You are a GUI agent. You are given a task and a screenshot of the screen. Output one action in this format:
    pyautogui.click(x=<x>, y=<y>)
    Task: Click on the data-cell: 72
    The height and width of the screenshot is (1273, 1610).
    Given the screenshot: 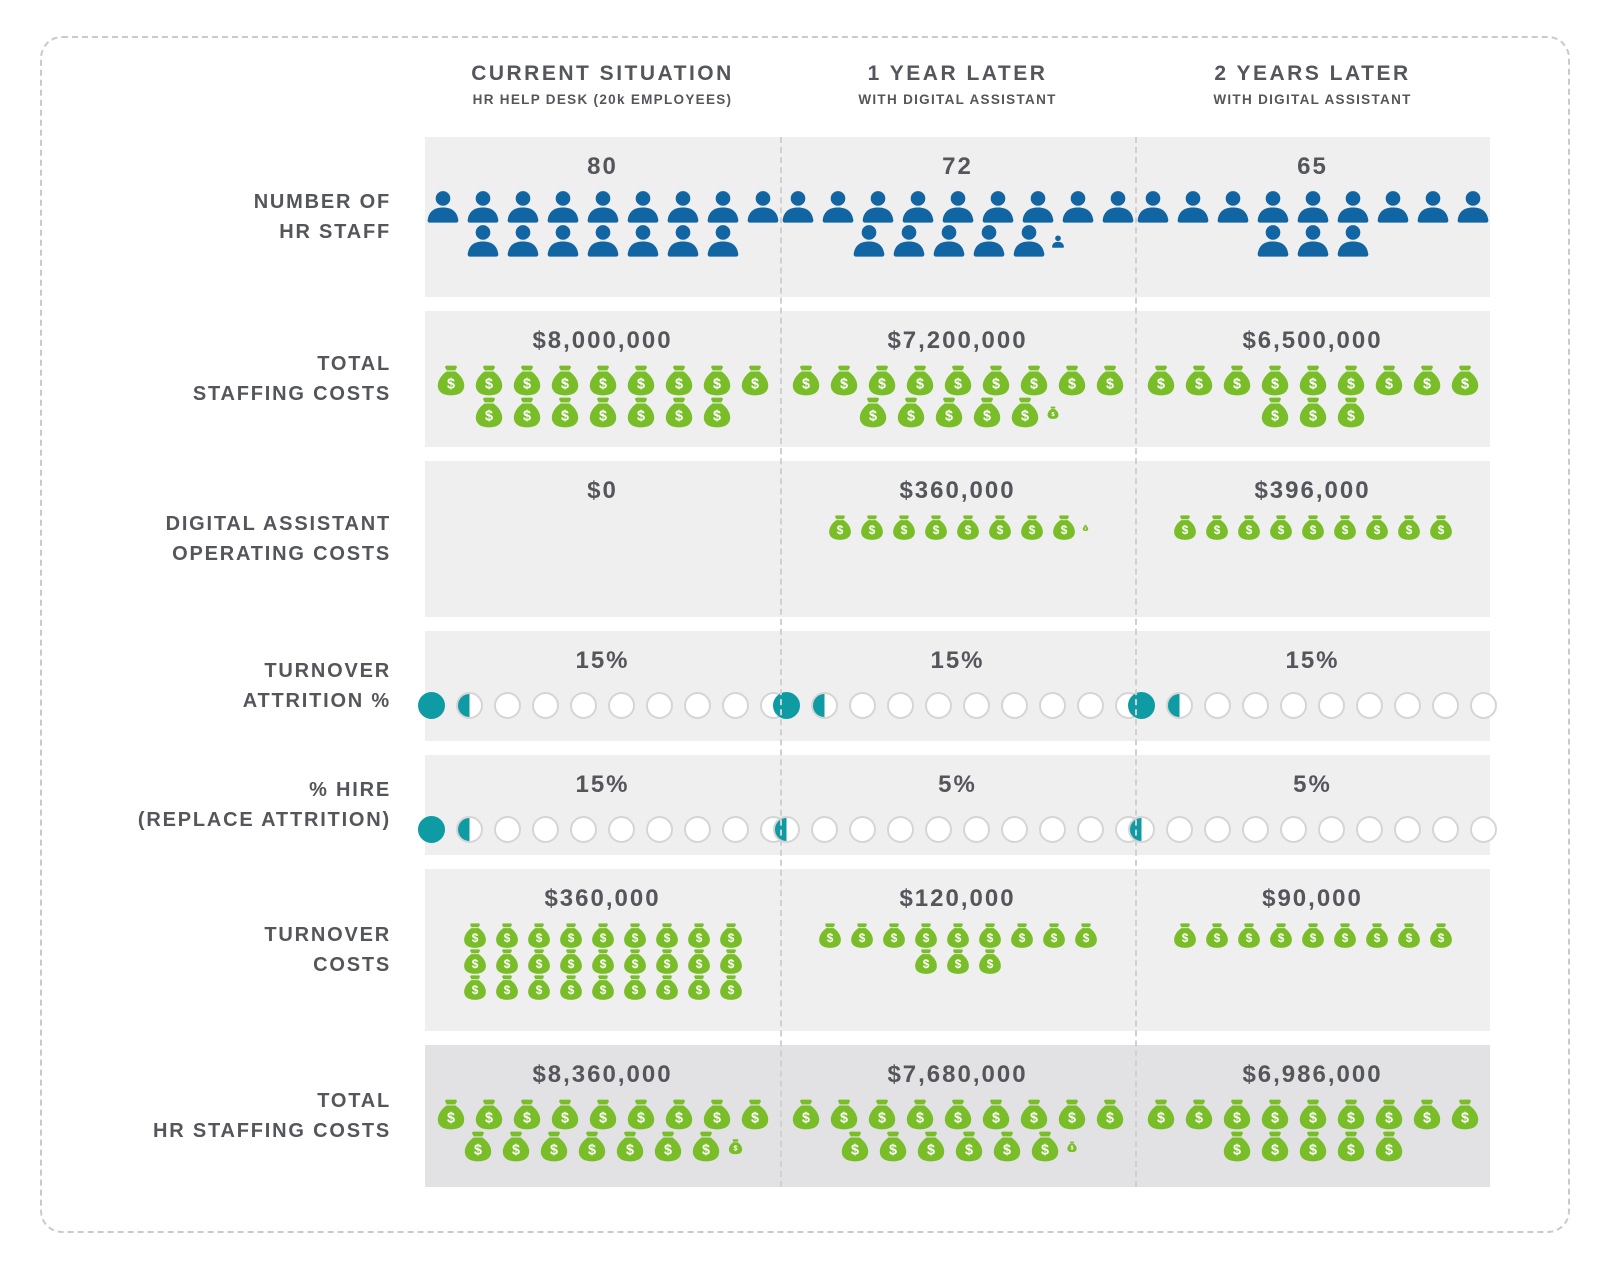 What is the action you would take?
    pyautogui.click(x=957, y=217)
    